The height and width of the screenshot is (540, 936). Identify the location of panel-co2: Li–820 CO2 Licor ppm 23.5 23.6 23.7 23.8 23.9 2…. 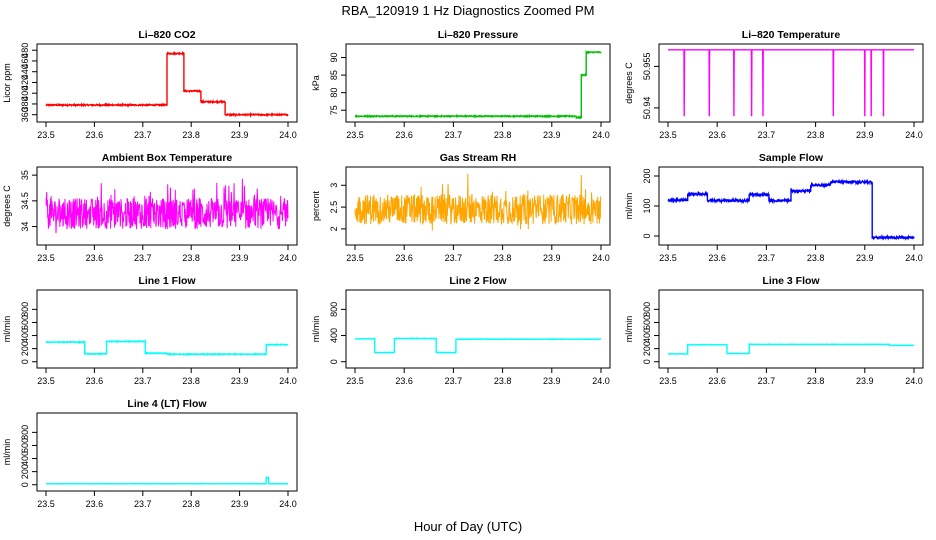
(150, 84).